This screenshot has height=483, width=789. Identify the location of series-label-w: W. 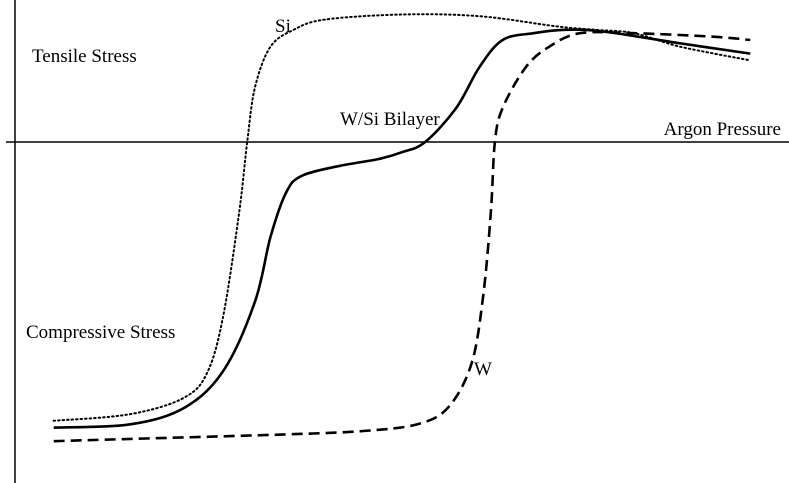
(483, 369).